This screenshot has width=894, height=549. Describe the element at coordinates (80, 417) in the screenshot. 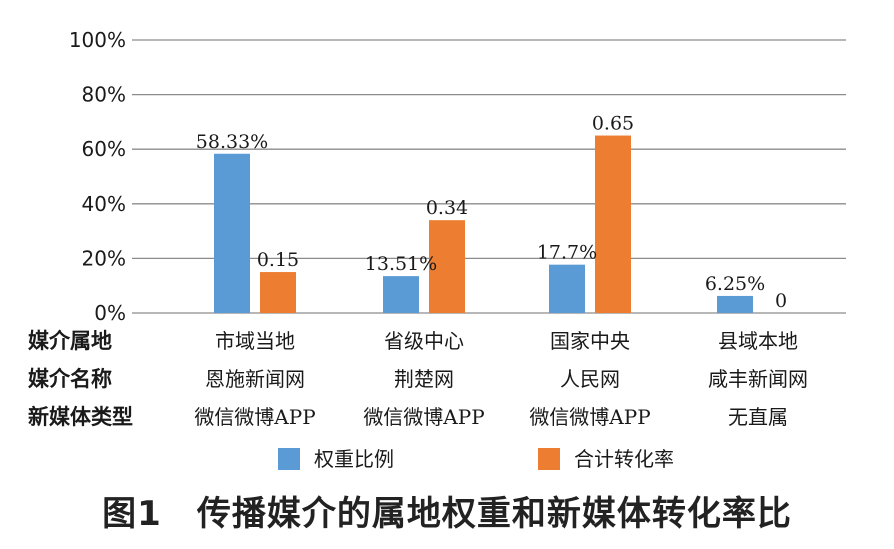

I see `table-row-header: 新媒体类型` at that location.